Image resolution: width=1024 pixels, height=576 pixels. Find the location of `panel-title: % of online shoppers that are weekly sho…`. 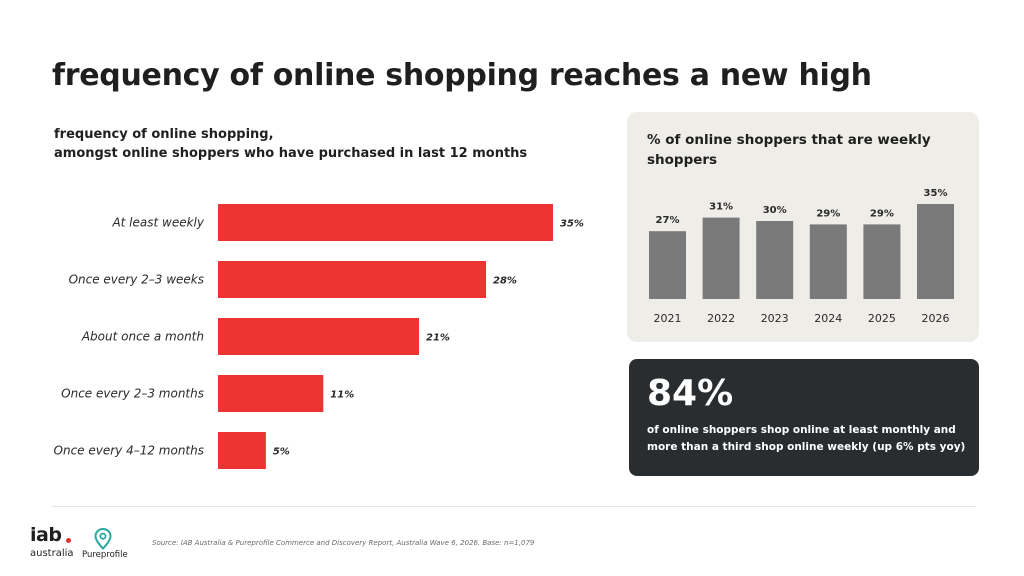

panel-title: % of online shoppers that are weekly sho… is located at coordinates (789, 150).